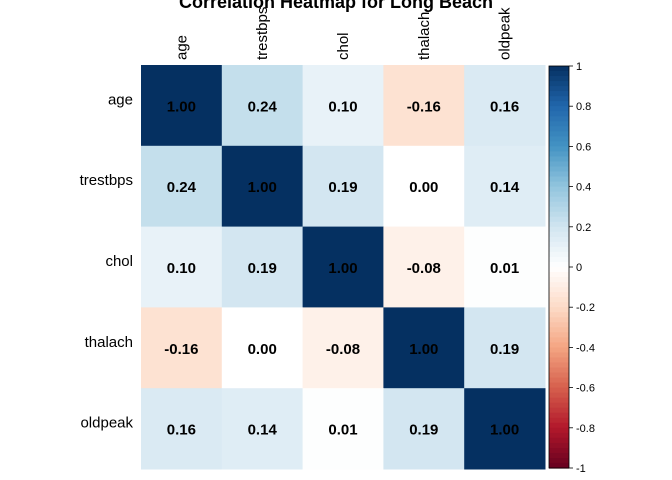 This screenshot has width=672, height=480. What do you see at coordinates (579, 268) in the screenshot?
I see `colorbar-tick-label: 0` at bounding box center [579, 268].